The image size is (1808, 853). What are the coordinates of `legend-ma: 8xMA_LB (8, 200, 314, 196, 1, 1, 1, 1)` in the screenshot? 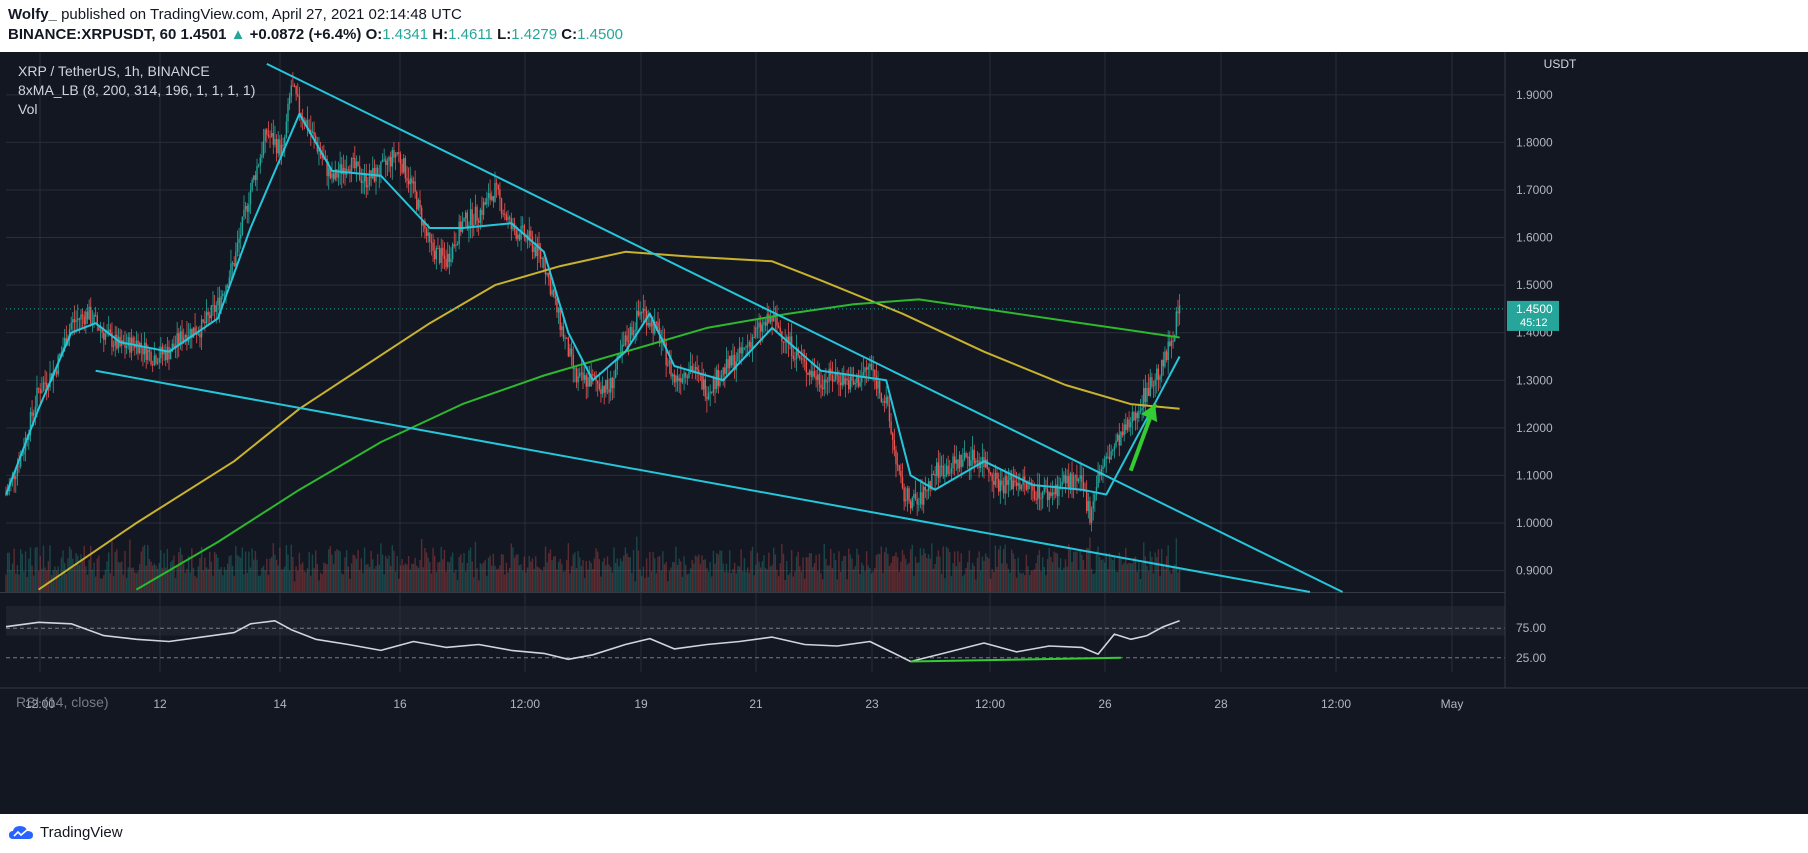 It's located at (137, 90).